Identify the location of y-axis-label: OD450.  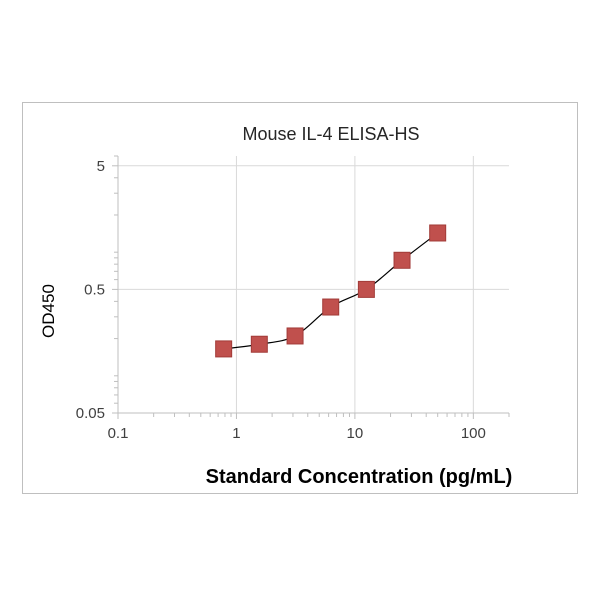
(48, 311).